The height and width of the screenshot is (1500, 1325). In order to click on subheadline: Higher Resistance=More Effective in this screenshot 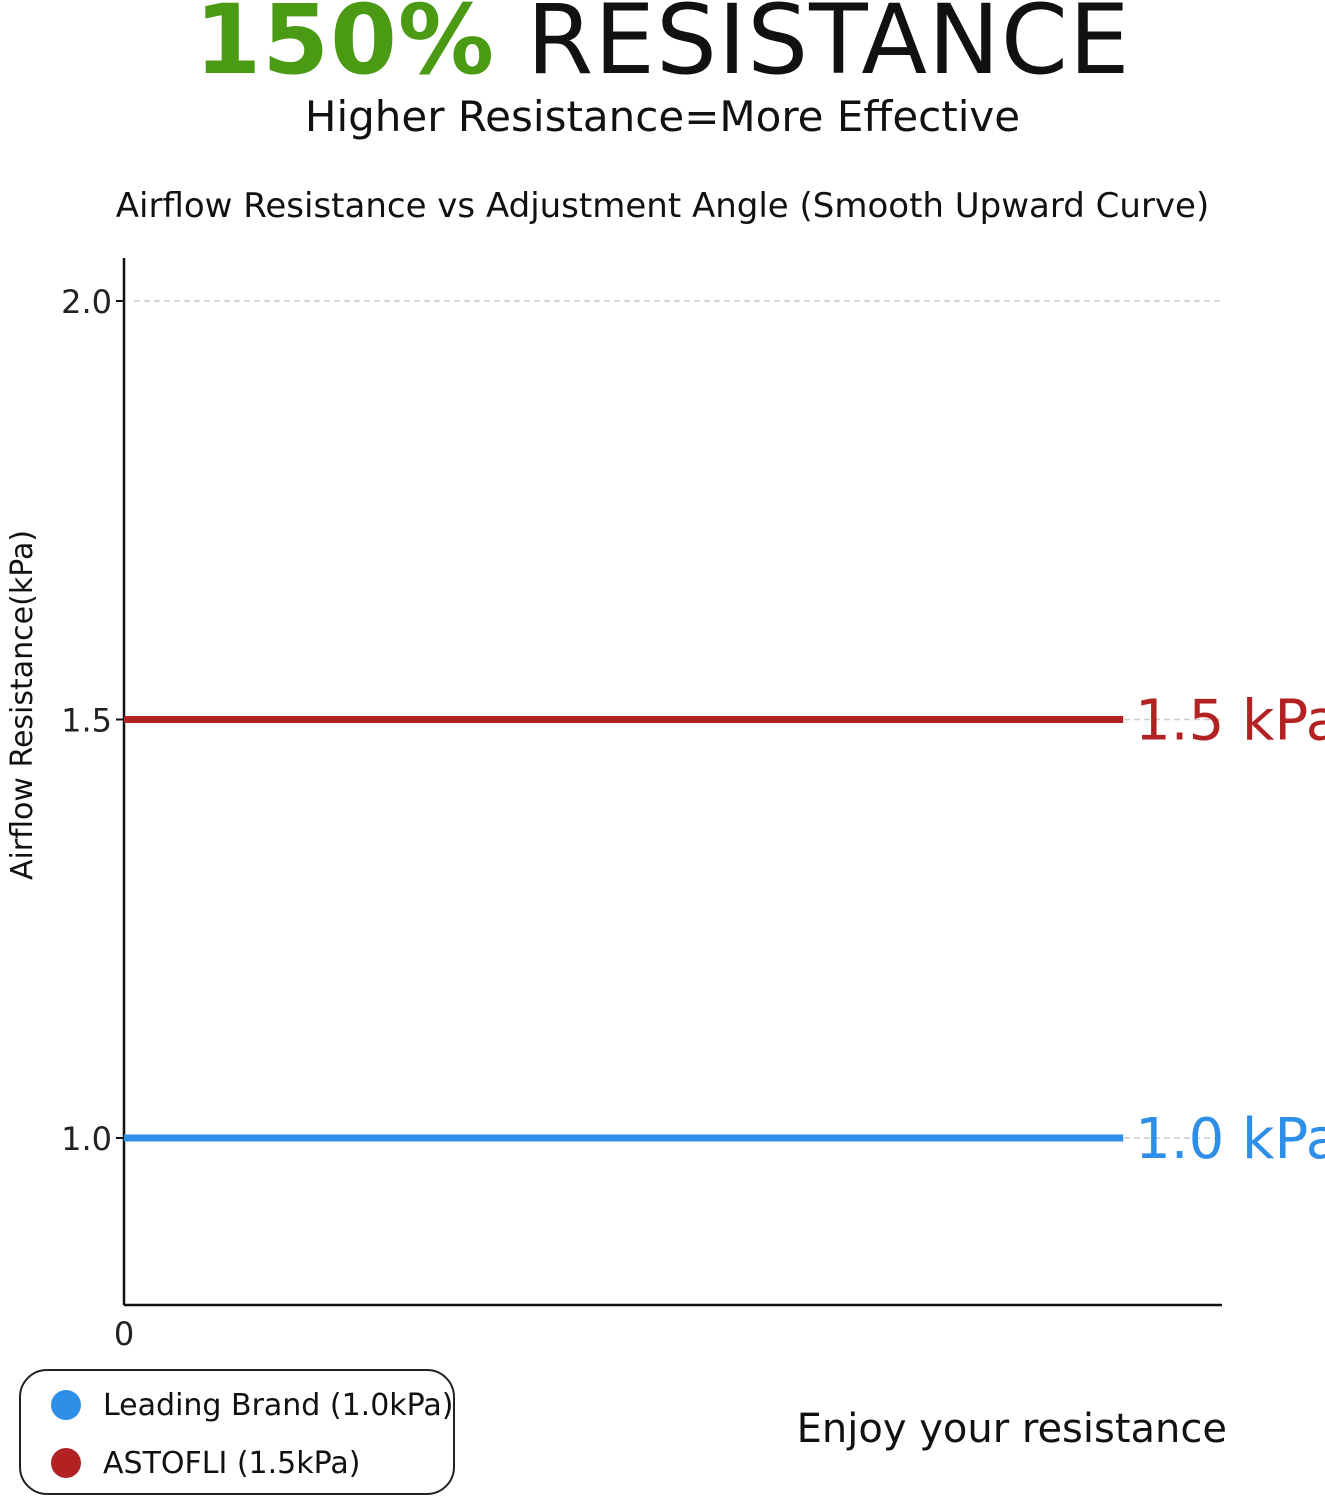, I will do `click(662, 116)`.